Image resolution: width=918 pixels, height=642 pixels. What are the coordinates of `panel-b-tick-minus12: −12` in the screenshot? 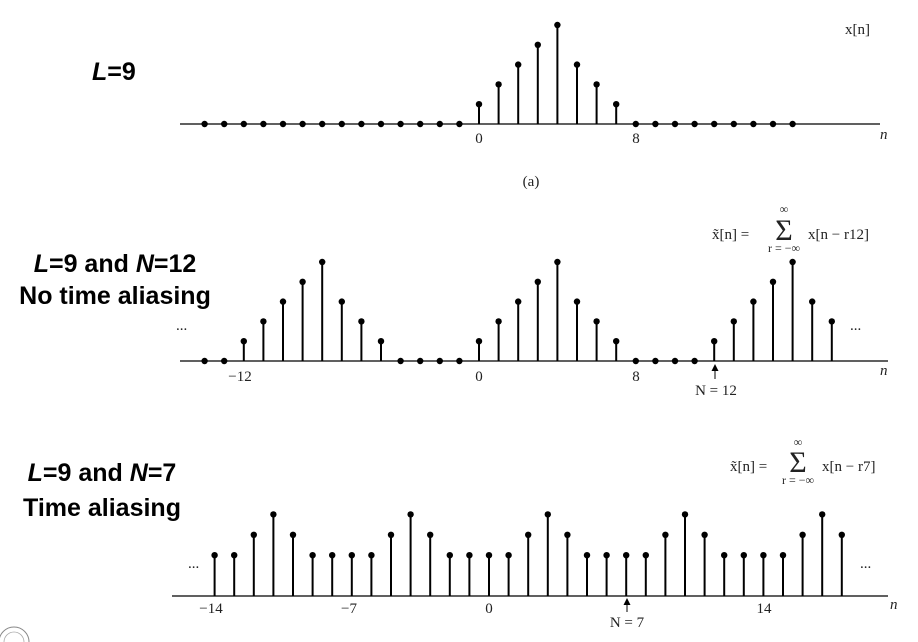 It's located at (239, 377).